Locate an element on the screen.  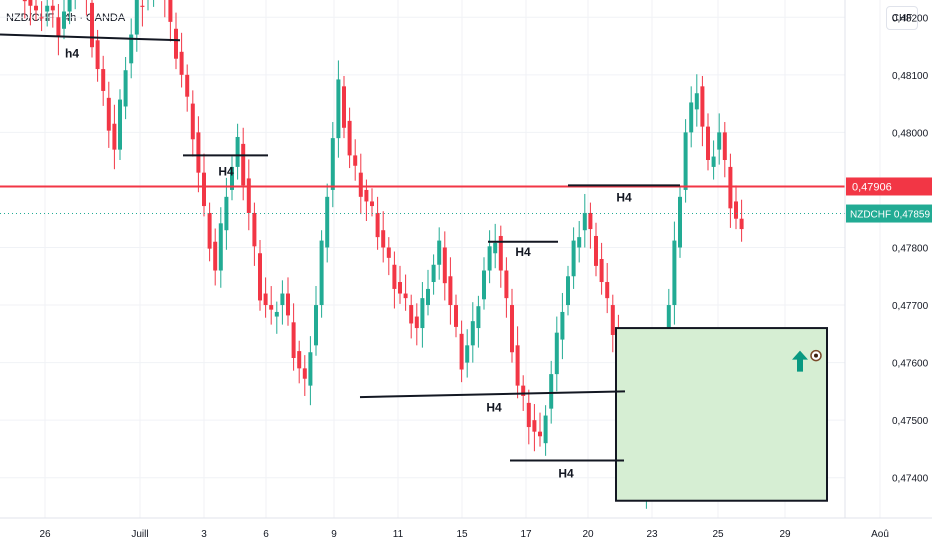
y-tick-label: 0,48100 is located at coordinates (910, 76).